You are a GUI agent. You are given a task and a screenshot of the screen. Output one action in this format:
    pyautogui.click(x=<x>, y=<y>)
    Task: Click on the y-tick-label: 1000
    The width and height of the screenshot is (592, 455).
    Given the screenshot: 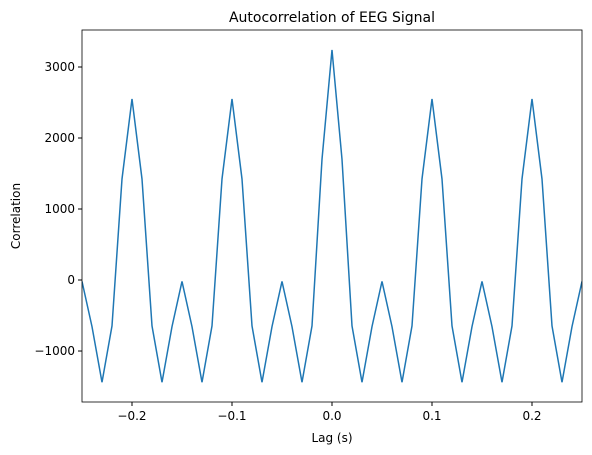 What is the action you would take?
    pyautogui.click(x=59, y=209)
    